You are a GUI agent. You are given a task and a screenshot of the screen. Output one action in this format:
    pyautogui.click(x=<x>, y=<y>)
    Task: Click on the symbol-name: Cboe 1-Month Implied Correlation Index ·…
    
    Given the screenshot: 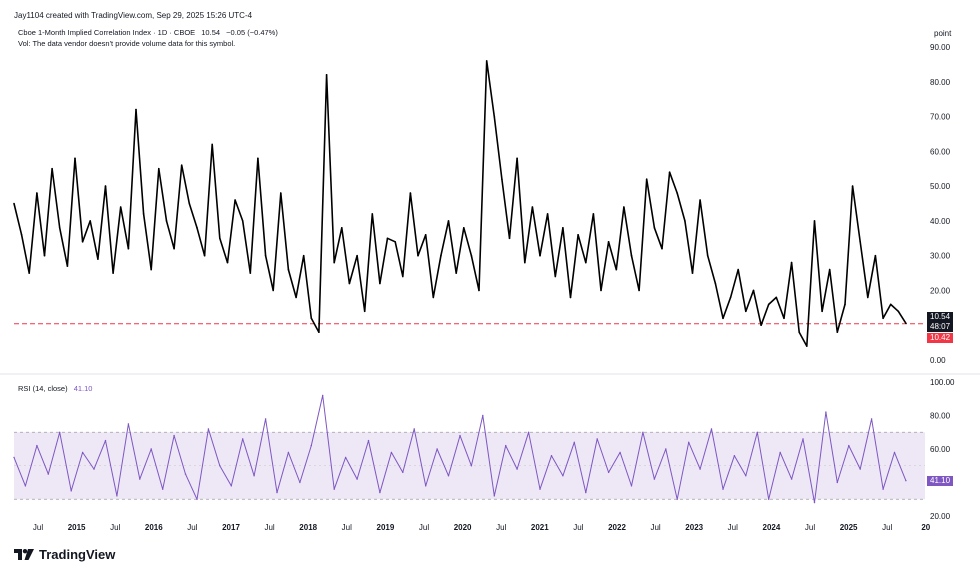 What is the action you would take?
    pyautogui.click(x=107, y=32)
    